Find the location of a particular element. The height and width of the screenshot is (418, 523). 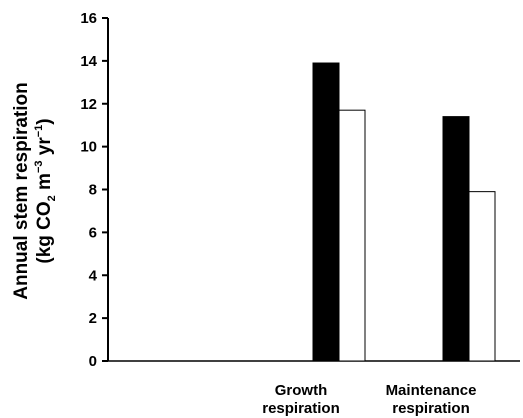

x-category-label: Maintenance is located at coordinates (431, 390).